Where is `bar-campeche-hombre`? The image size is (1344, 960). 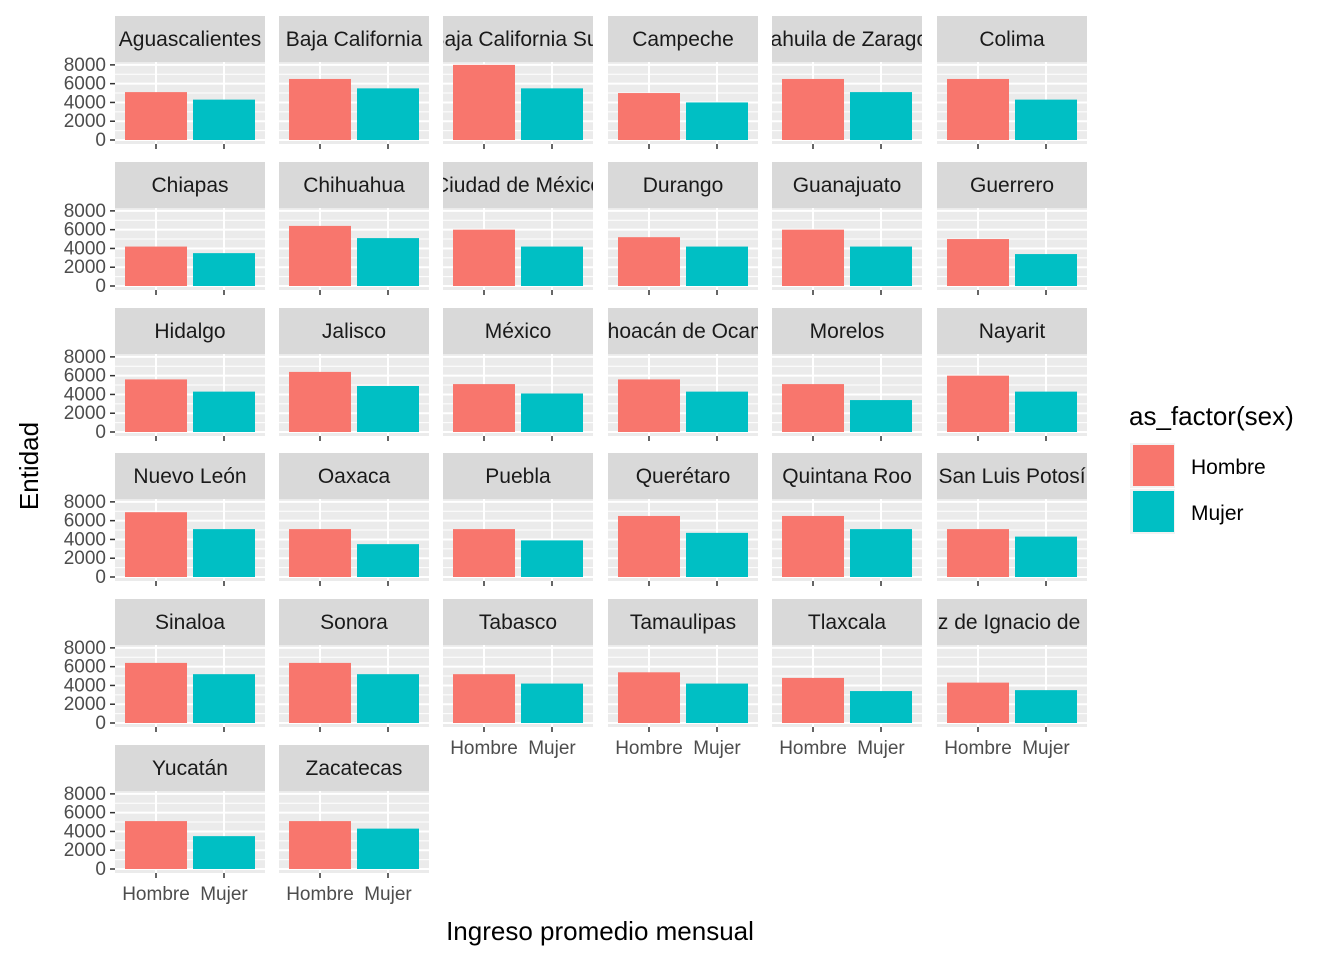
bar-campeche-hombre is located at coordinates (649, 116).